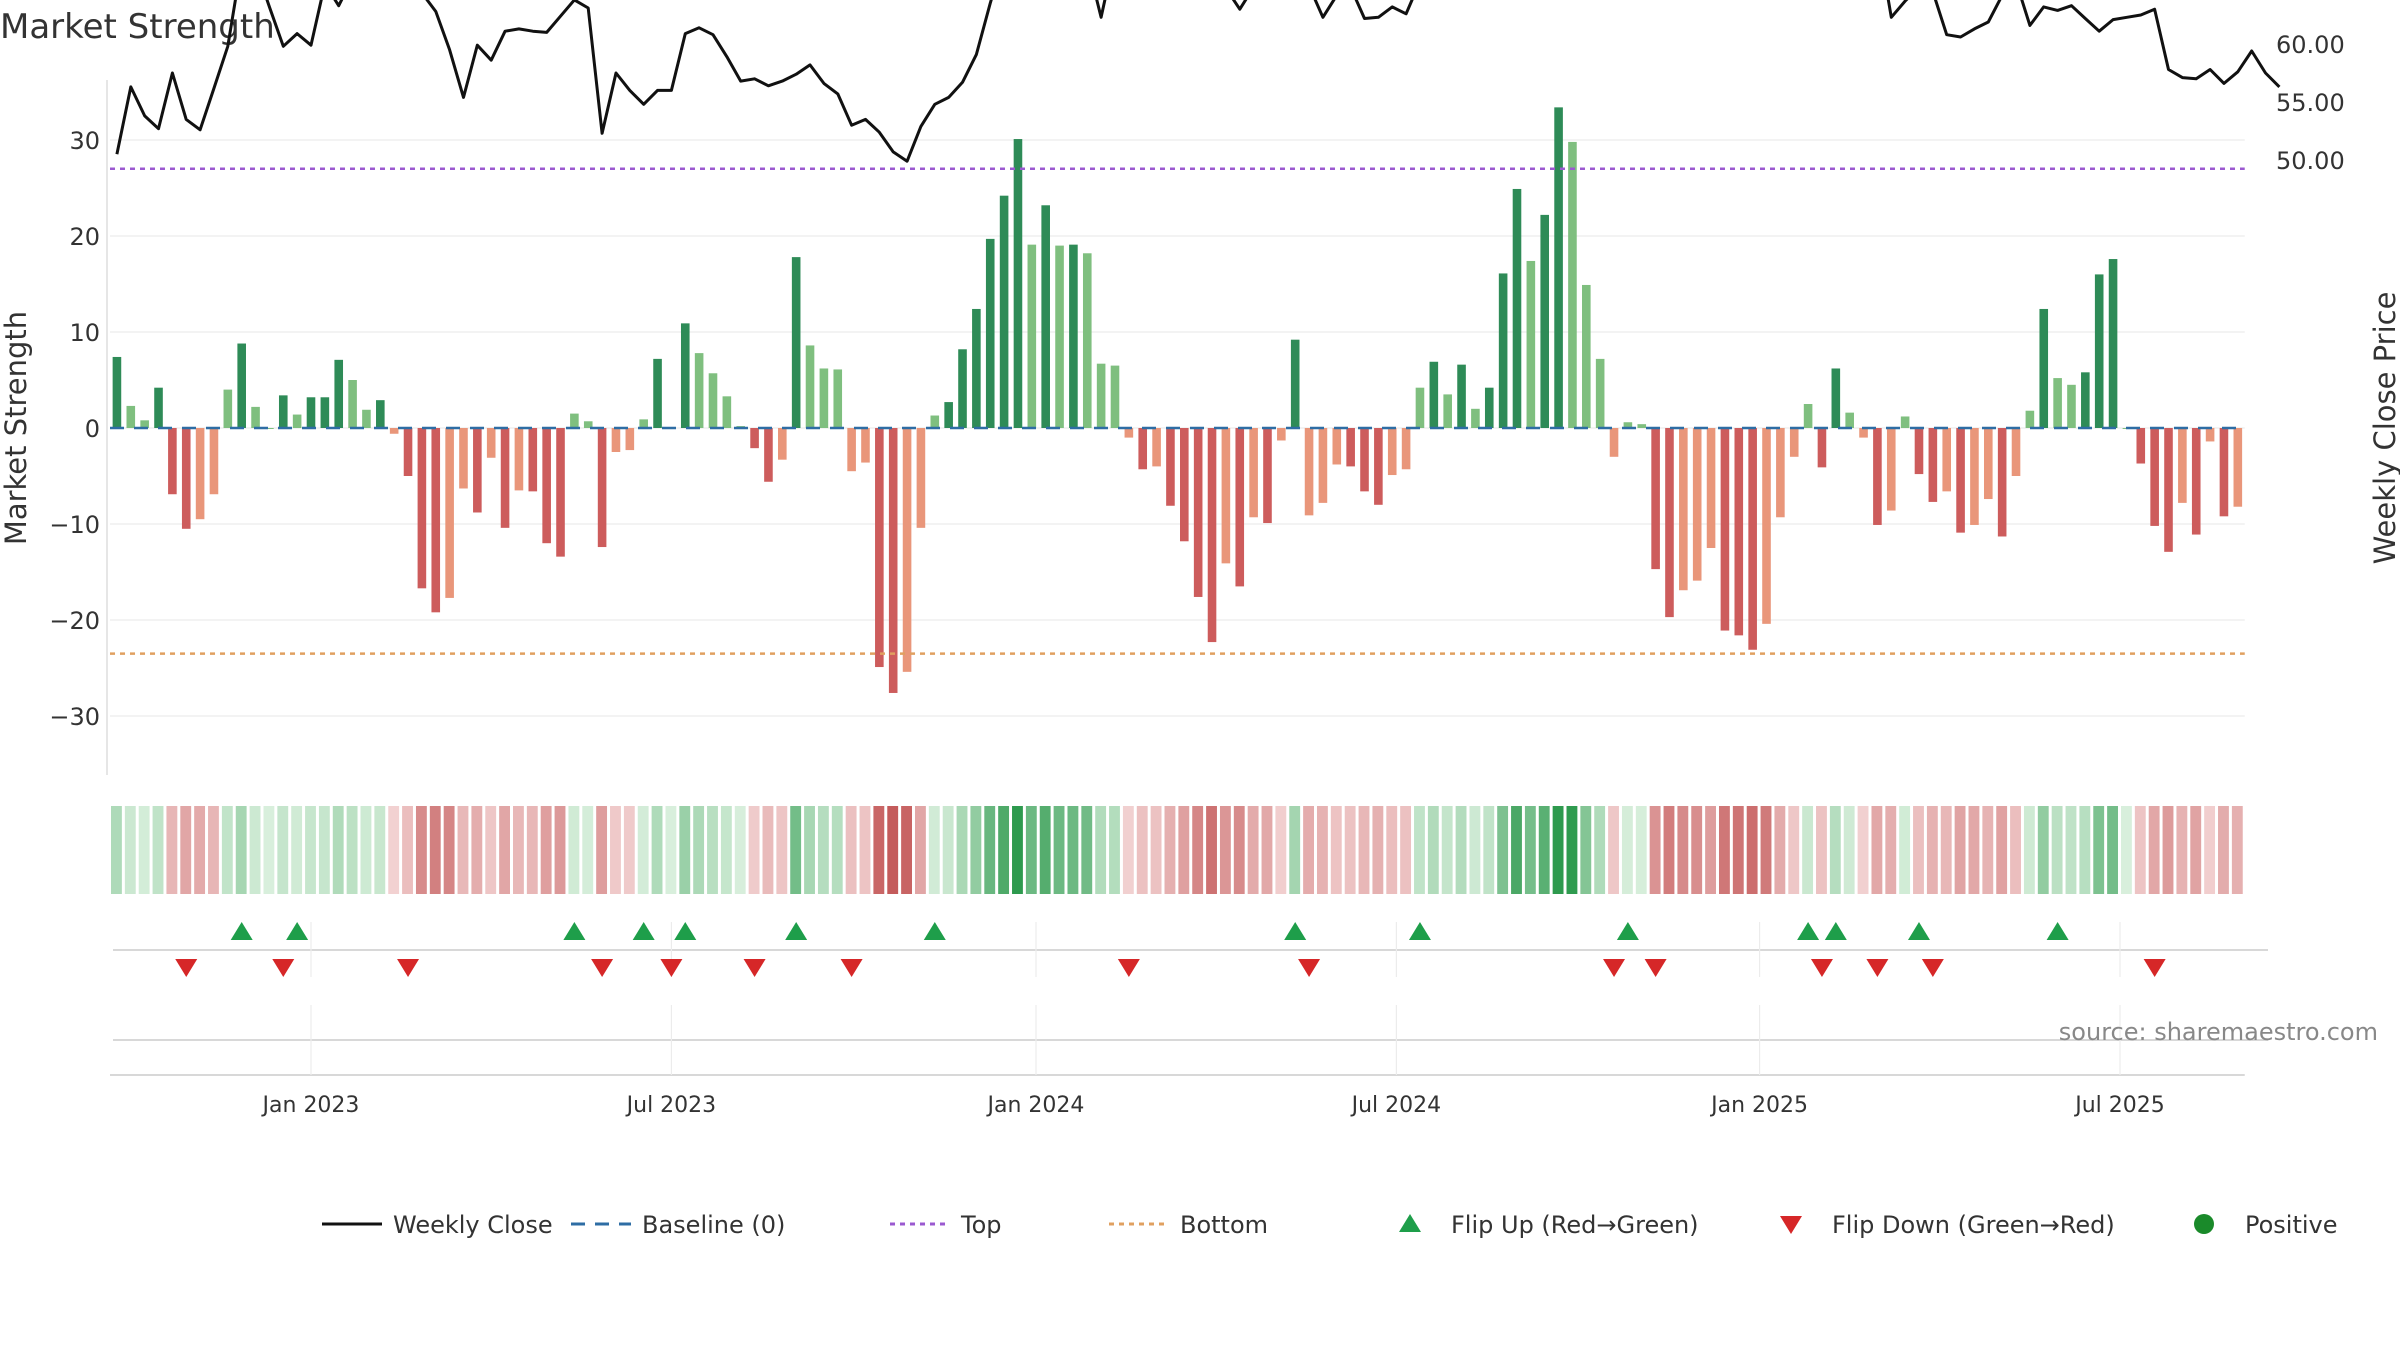 This screenshot has height=1354, width=2400. What do you see at coordinates (16, 428) in the screenshot?
I see `y-axis-left-label: Market Strength` at bounding box center [16, 428].